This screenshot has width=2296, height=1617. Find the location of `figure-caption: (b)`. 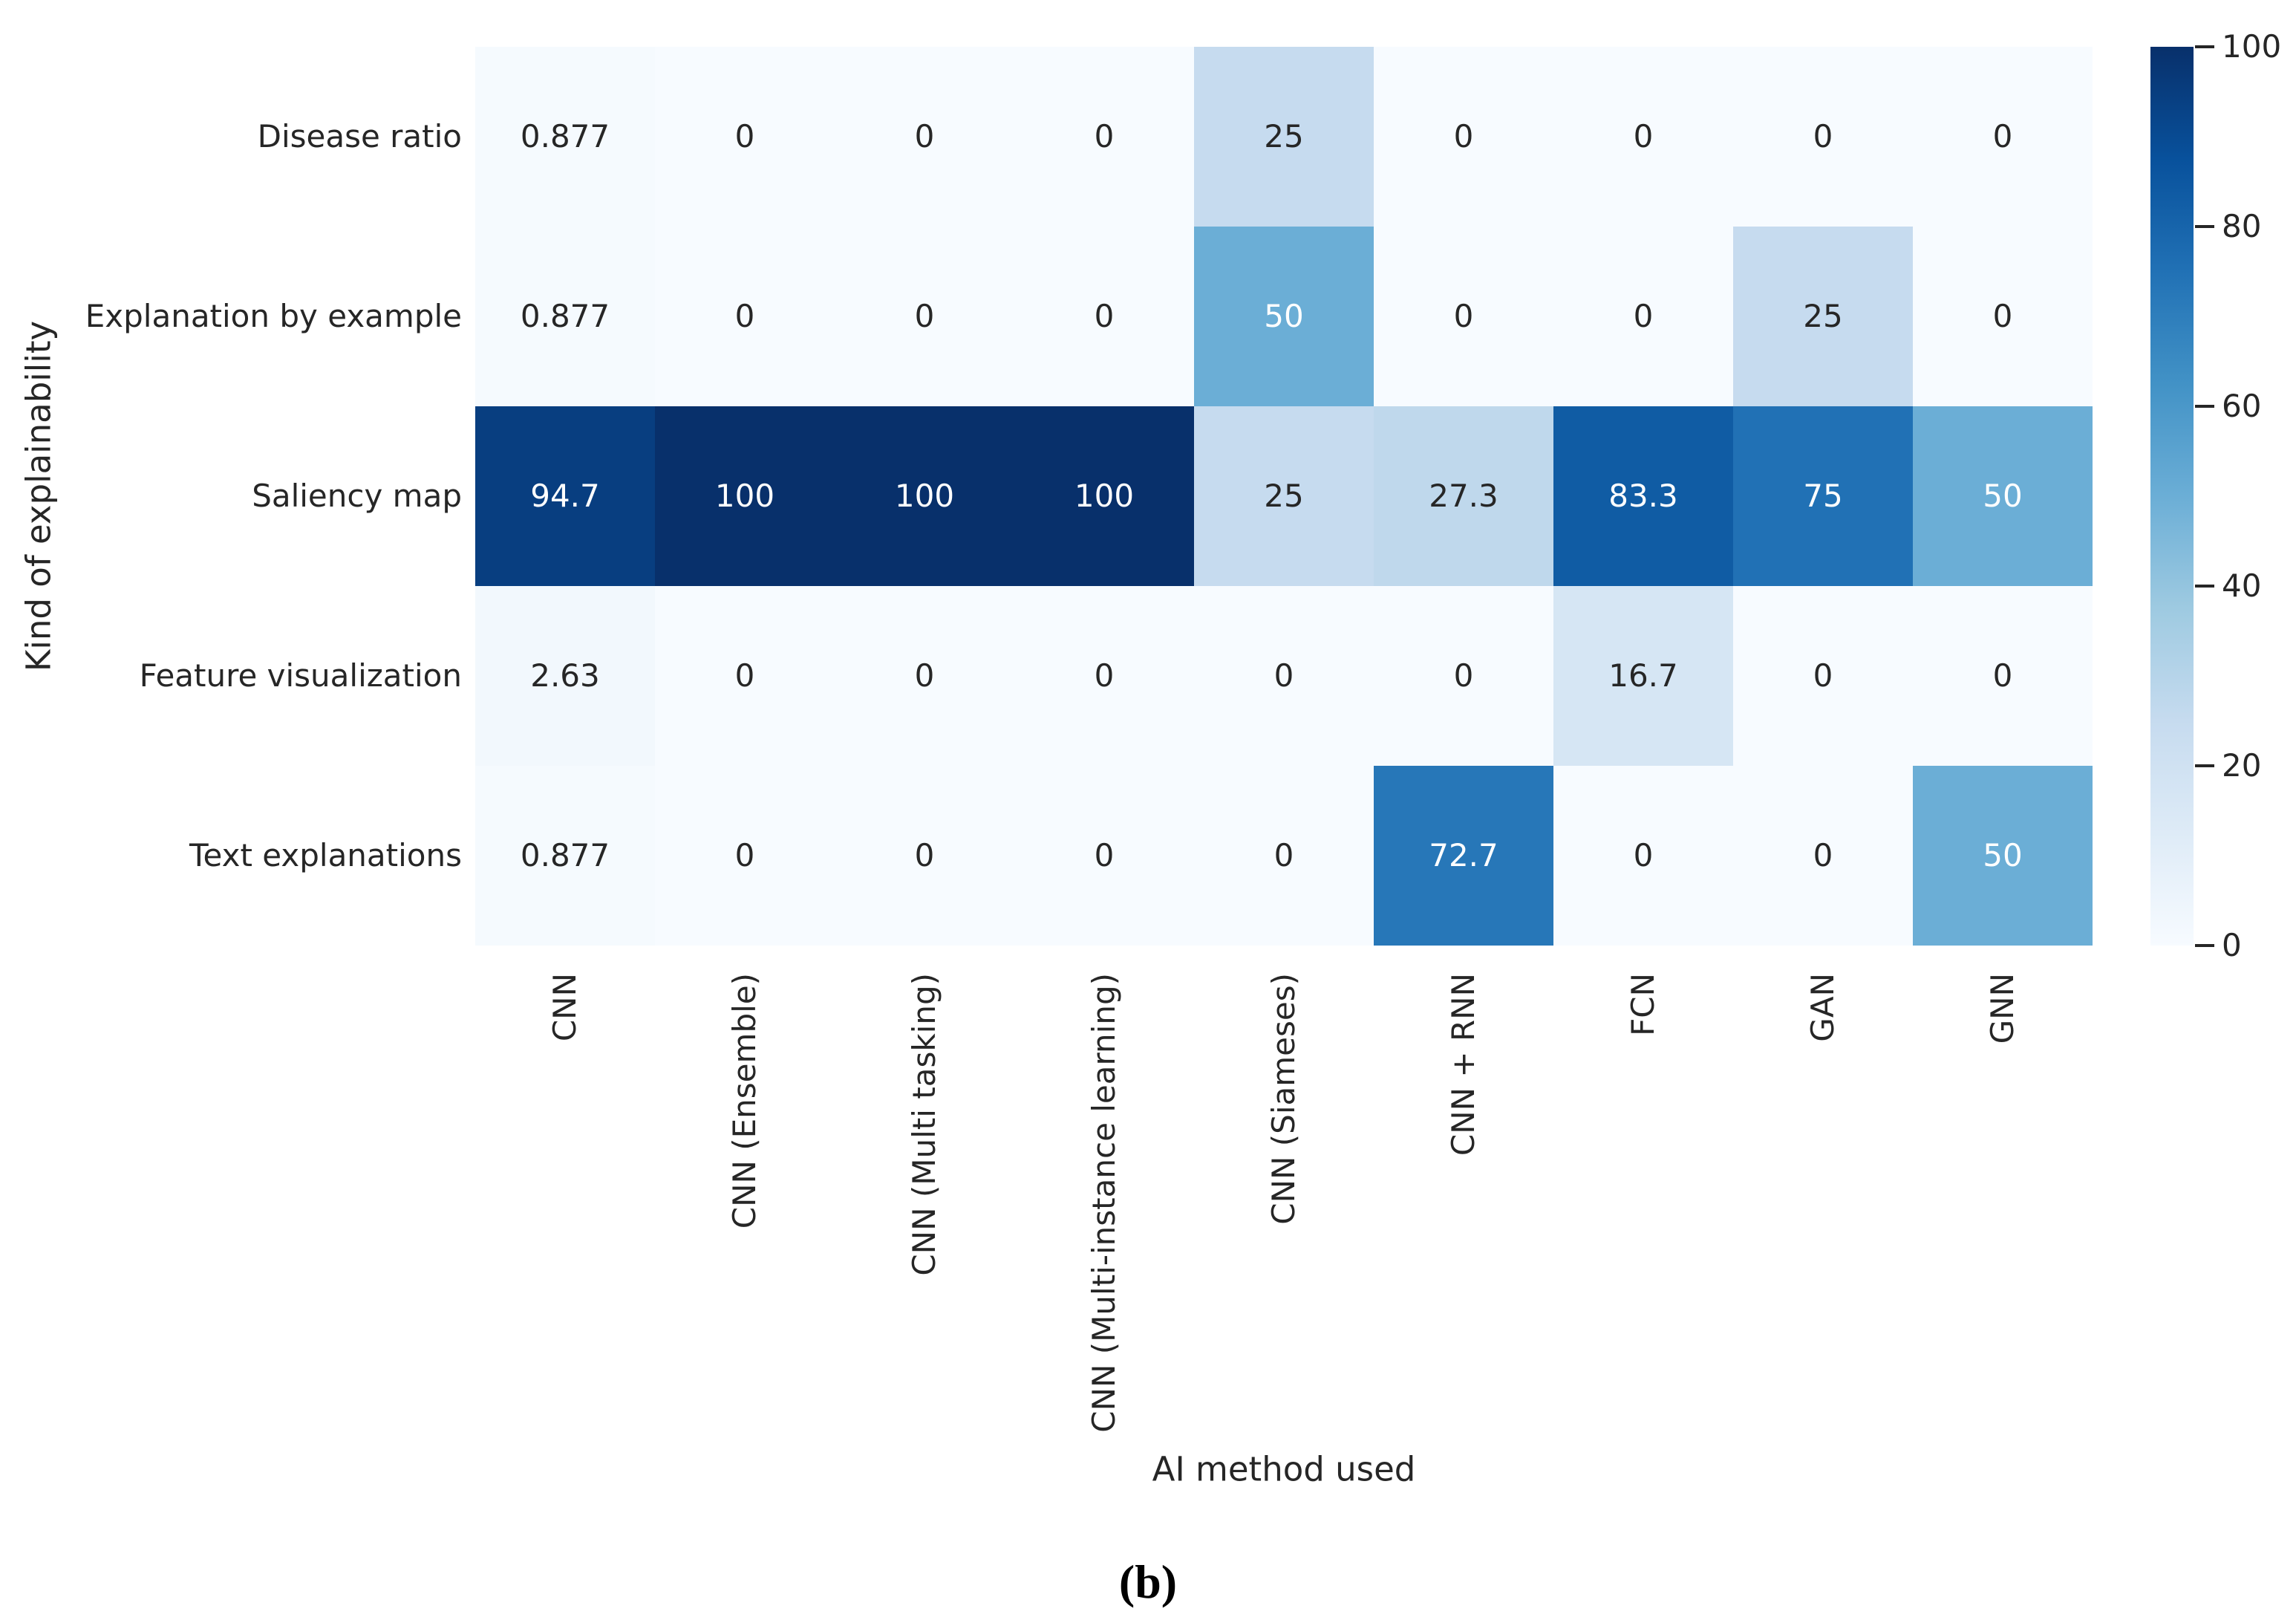

figure-caption: (b) is located at coordinates (1148, 1581).